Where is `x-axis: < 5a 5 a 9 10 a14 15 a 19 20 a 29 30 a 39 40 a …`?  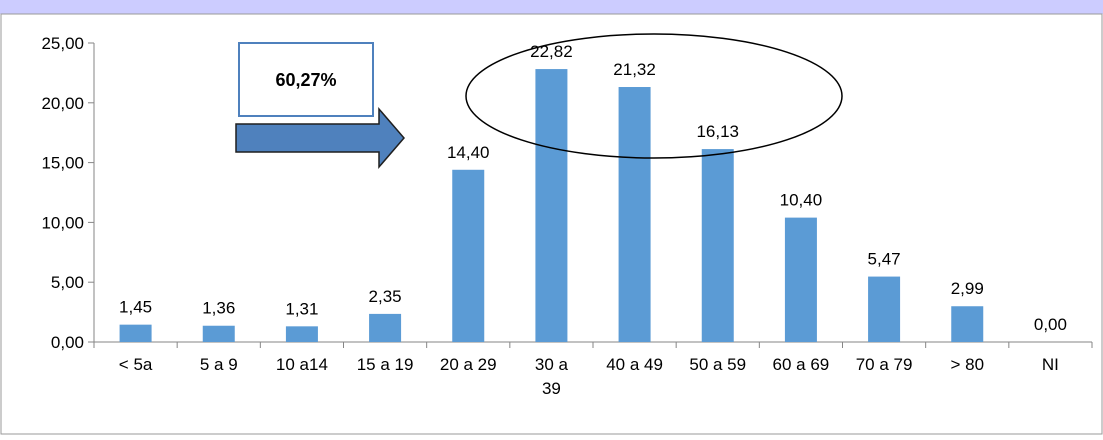
x-axis: < 5a 5 a 9 10 a14 15 a 19 20 a 29 30 a 39 40 a … is located at coordinates (593, 369).